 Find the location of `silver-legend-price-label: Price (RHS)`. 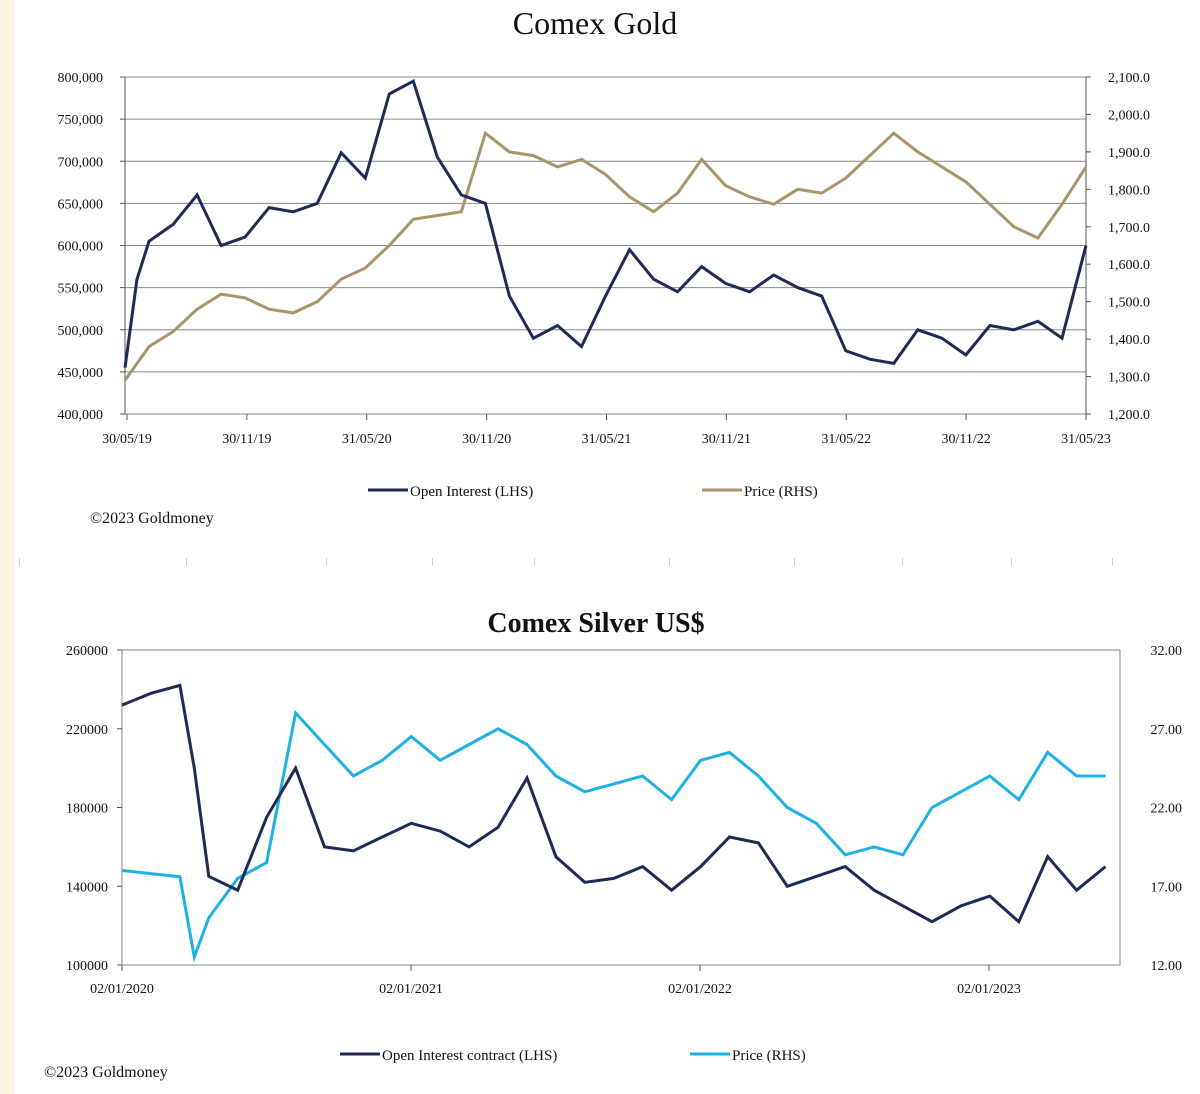

silver-legend-price-label: Price (RHS) is located at coordinates (769, 1056).